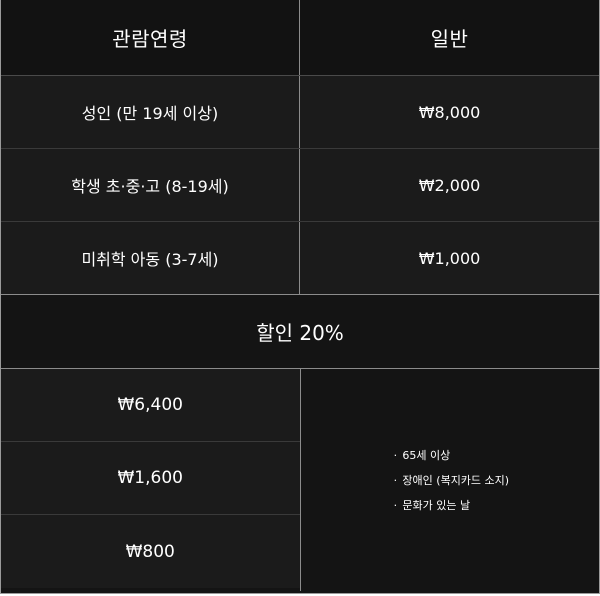  What do you see at coordinates (456, 480) in the screenshot?
I see `eligibility-disabled: 장애인 (복지카드 소지)` at bounding box center [456, 480].